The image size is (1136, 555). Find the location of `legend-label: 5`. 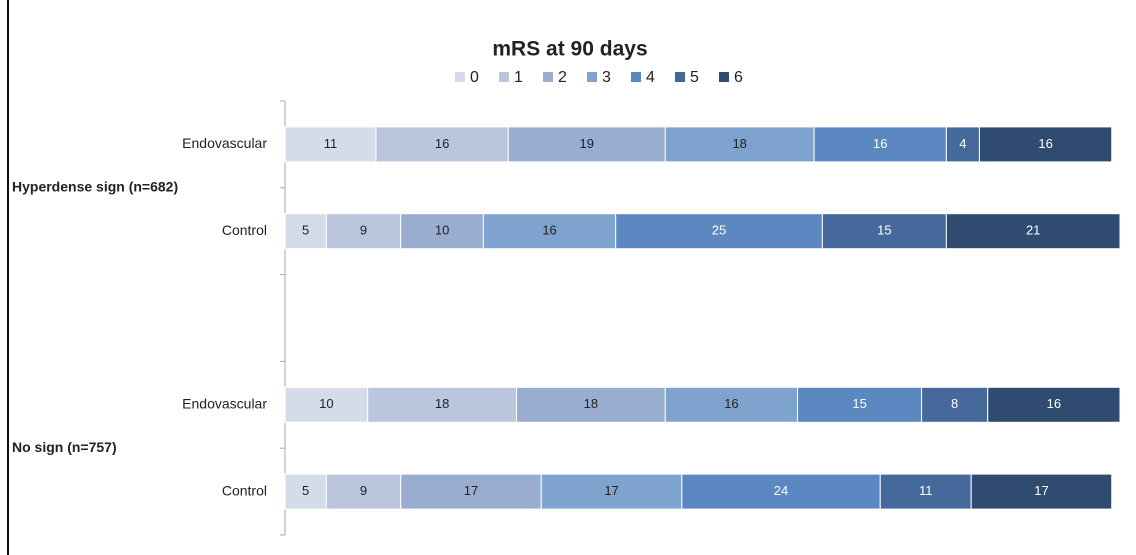

legend-label: 5 is located at coordinates (694, 77).